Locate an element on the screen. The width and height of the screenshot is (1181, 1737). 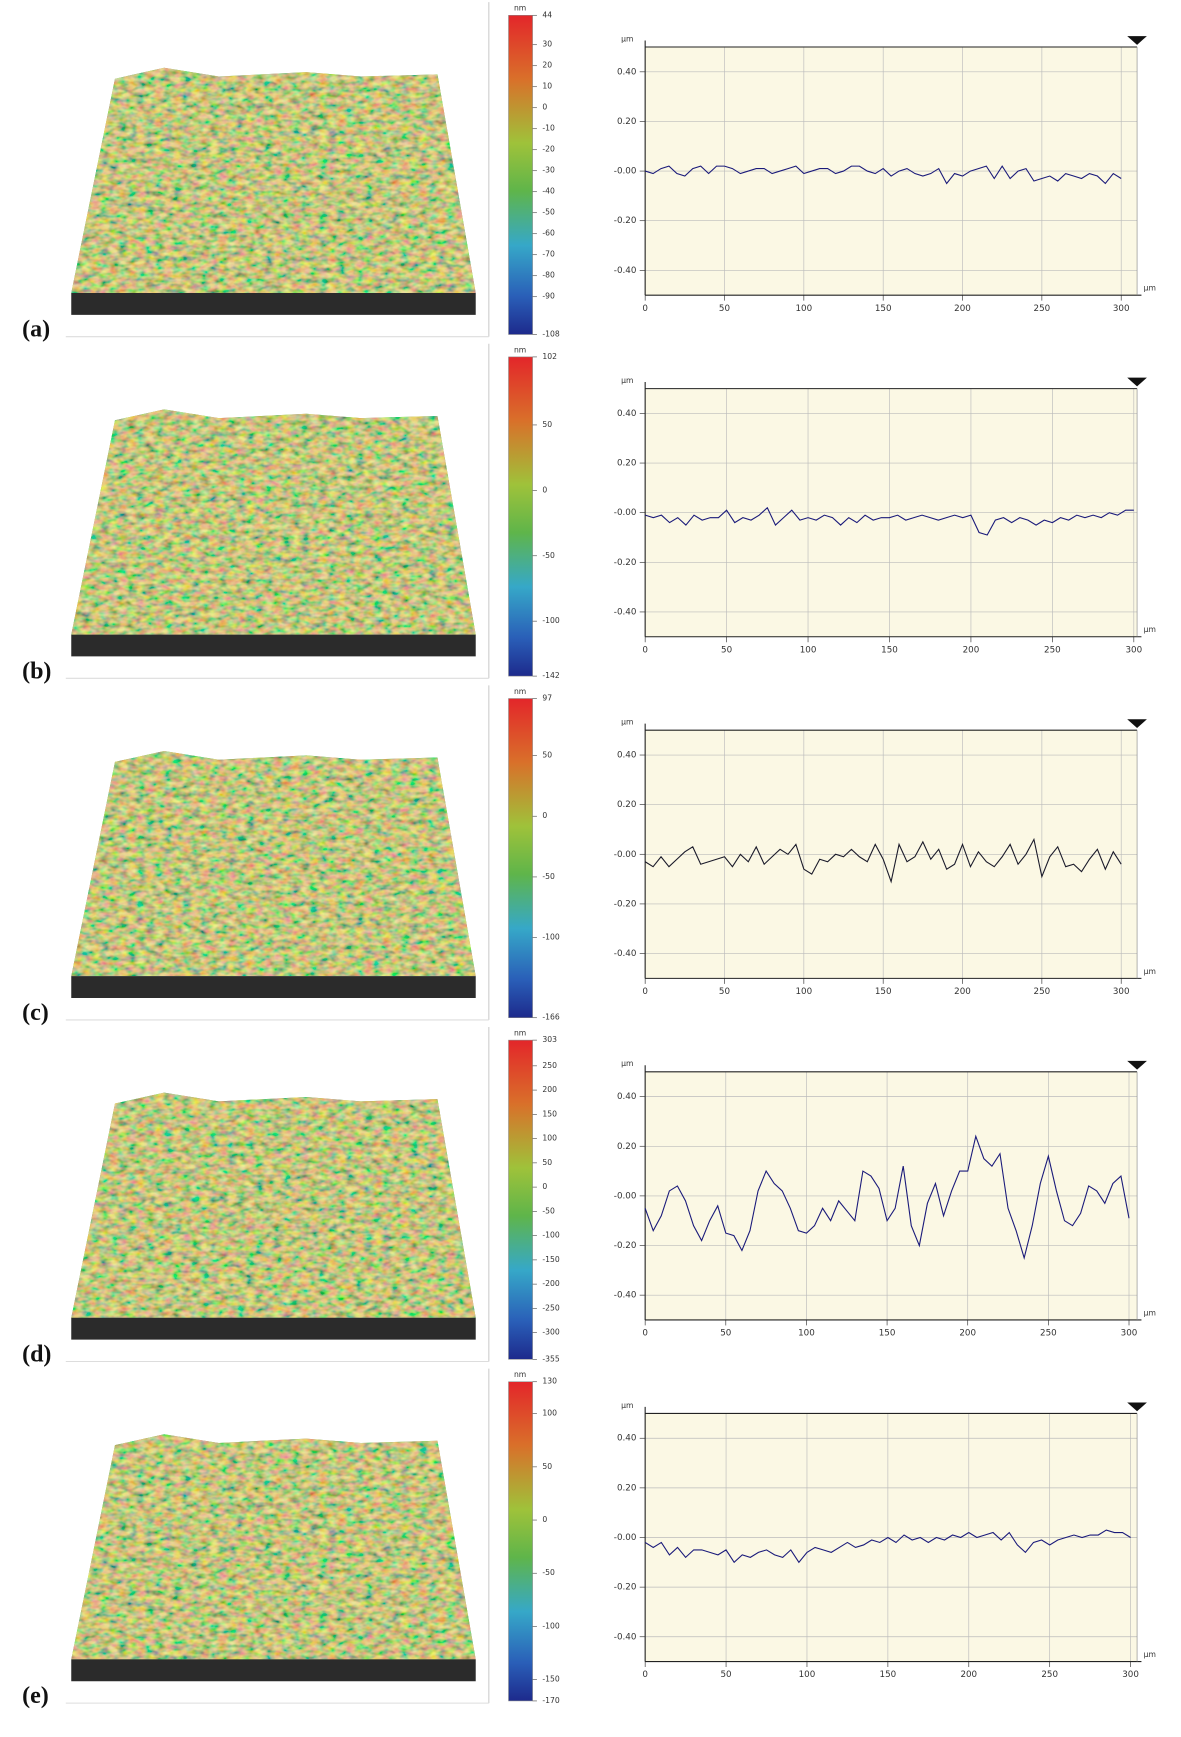
colorbar-tick-label: -355 is located at coordinates (550, 1358).